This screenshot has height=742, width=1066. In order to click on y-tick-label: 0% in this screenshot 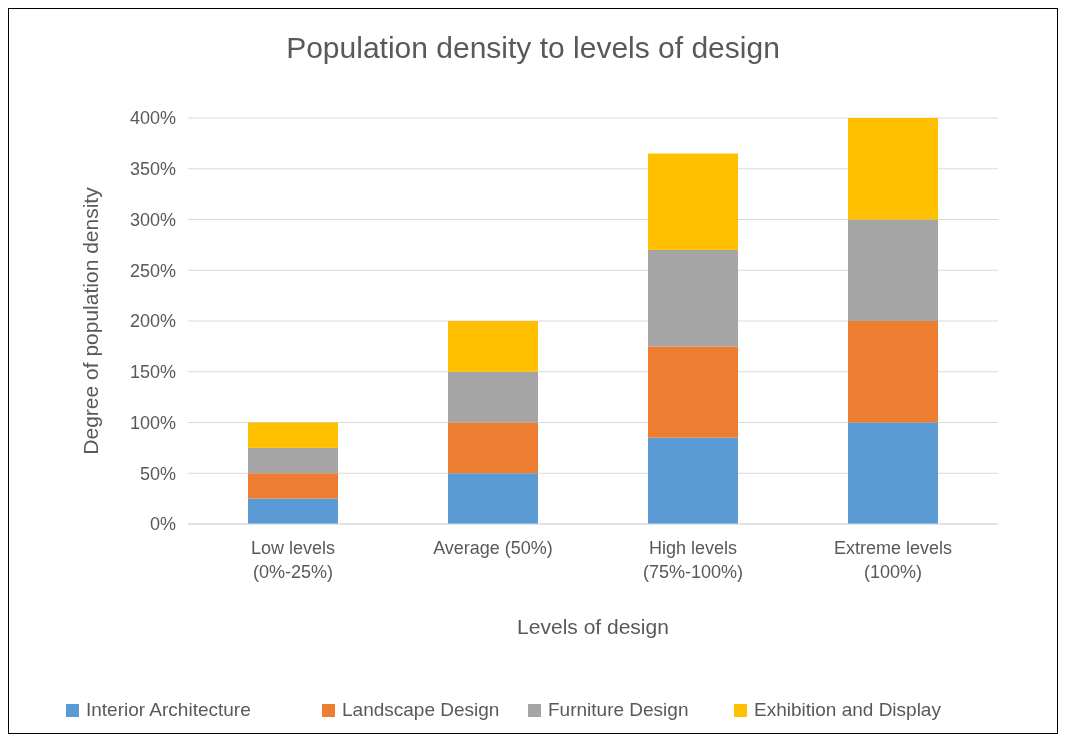, I will do `click(162, 524)`.